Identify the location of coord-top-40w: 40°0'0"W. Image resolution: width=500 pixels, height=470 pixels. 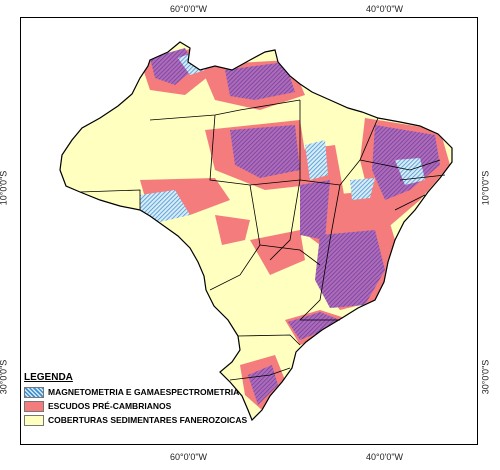
(385, 9).